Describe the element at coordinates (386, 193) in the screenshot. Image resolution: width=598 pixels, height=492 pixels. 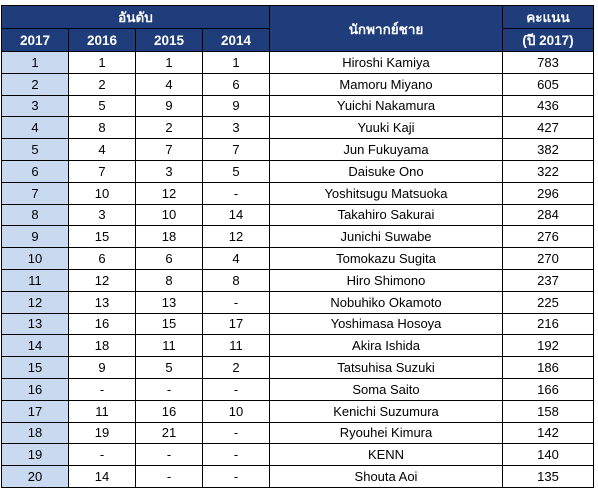
I see `voice-actor-name-cell: Yoshitsugu Matsuoka` at that location.